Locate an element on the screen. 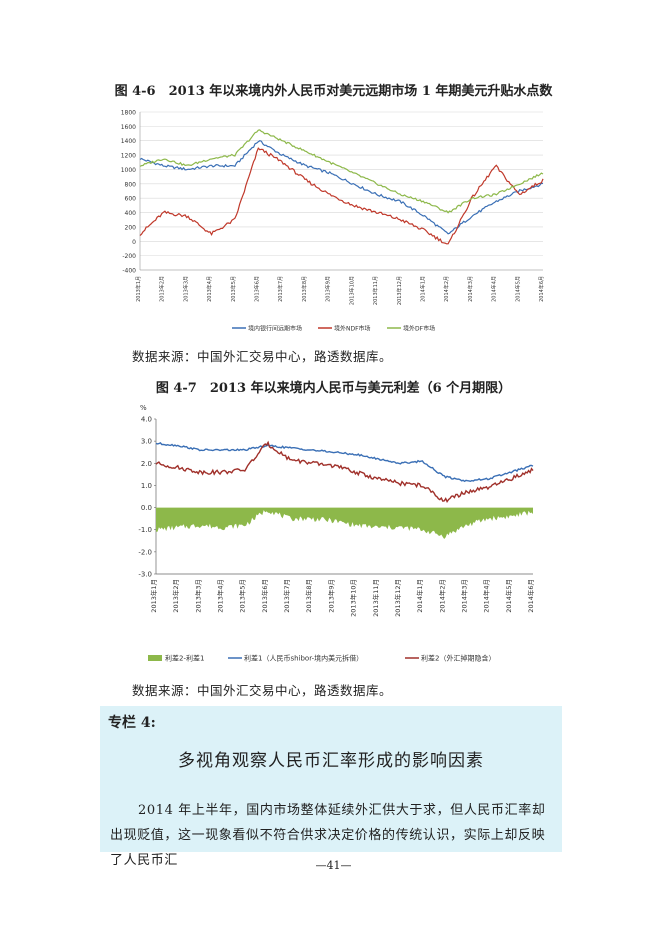 Image resolution: width=667 pixels, height=943 pixels. chart2-x-tick: 2013年12月 is located at coordinates (397, 598).